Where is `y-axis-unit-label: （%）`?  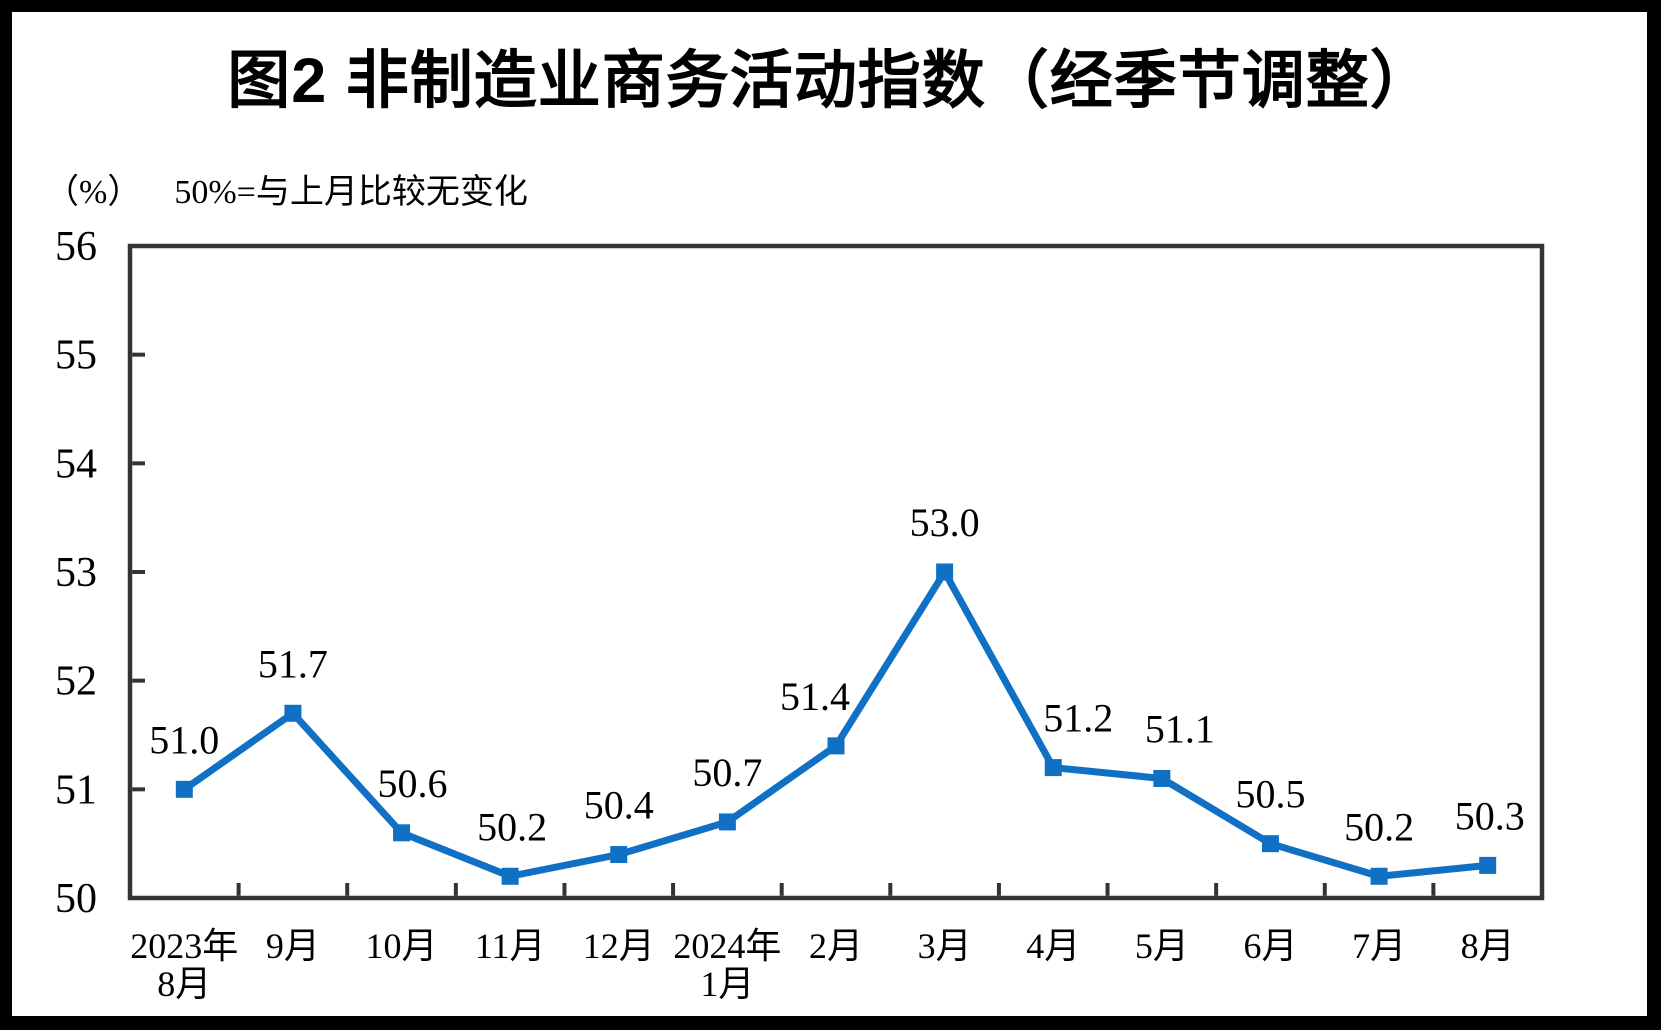 y-axis-unit-label: （%） is located at coordinates (93, 192).